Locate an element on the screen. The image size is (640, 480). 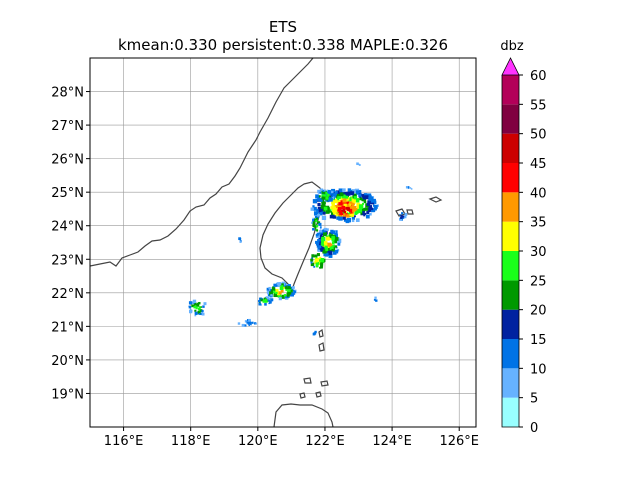
chart-title: ETS is located at coordinates (283, 27).